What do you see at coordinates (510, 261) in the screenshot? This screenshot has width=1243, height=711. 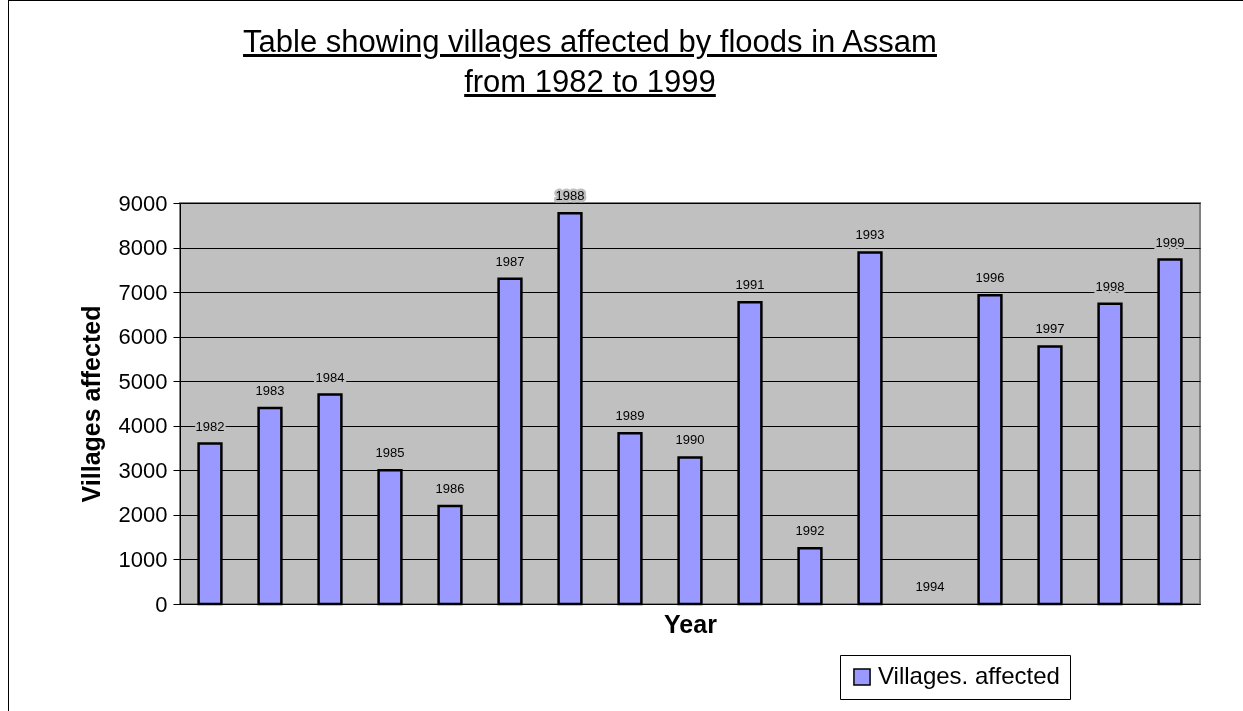 I see `x-tick-label: 1987` at bounding box center [510, 261].